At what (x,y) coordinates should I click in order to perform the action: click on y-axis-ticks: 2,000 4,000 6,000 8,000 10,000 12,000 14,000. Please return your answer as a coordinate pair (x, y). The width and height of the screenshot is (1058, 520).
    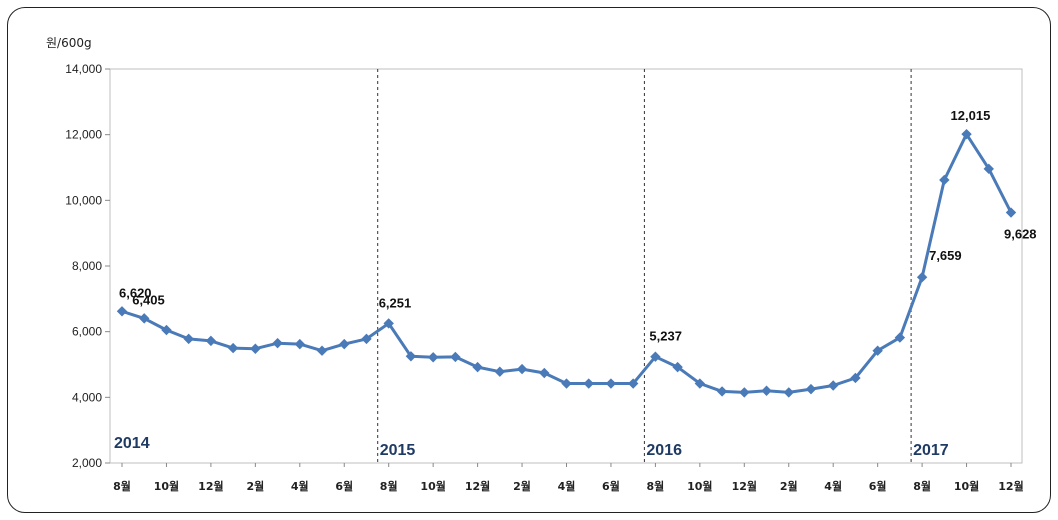
    Looking at the image, I should click on (87, 266).